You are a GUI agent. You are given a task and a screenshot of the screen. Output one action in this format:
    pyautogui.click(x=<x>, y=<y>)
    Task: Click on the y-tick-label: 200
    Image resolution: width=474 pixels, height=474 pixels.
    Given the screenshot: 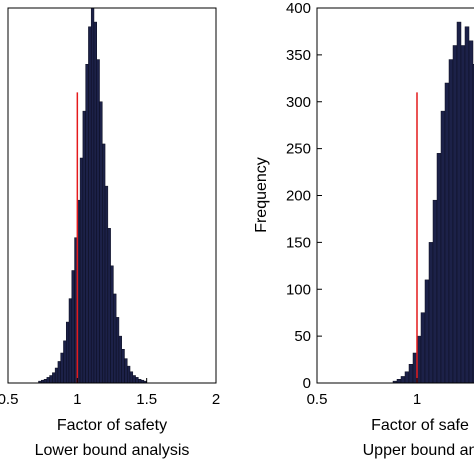 What is the action you would take?
    pyautogui.click(x=298, y=196)
    